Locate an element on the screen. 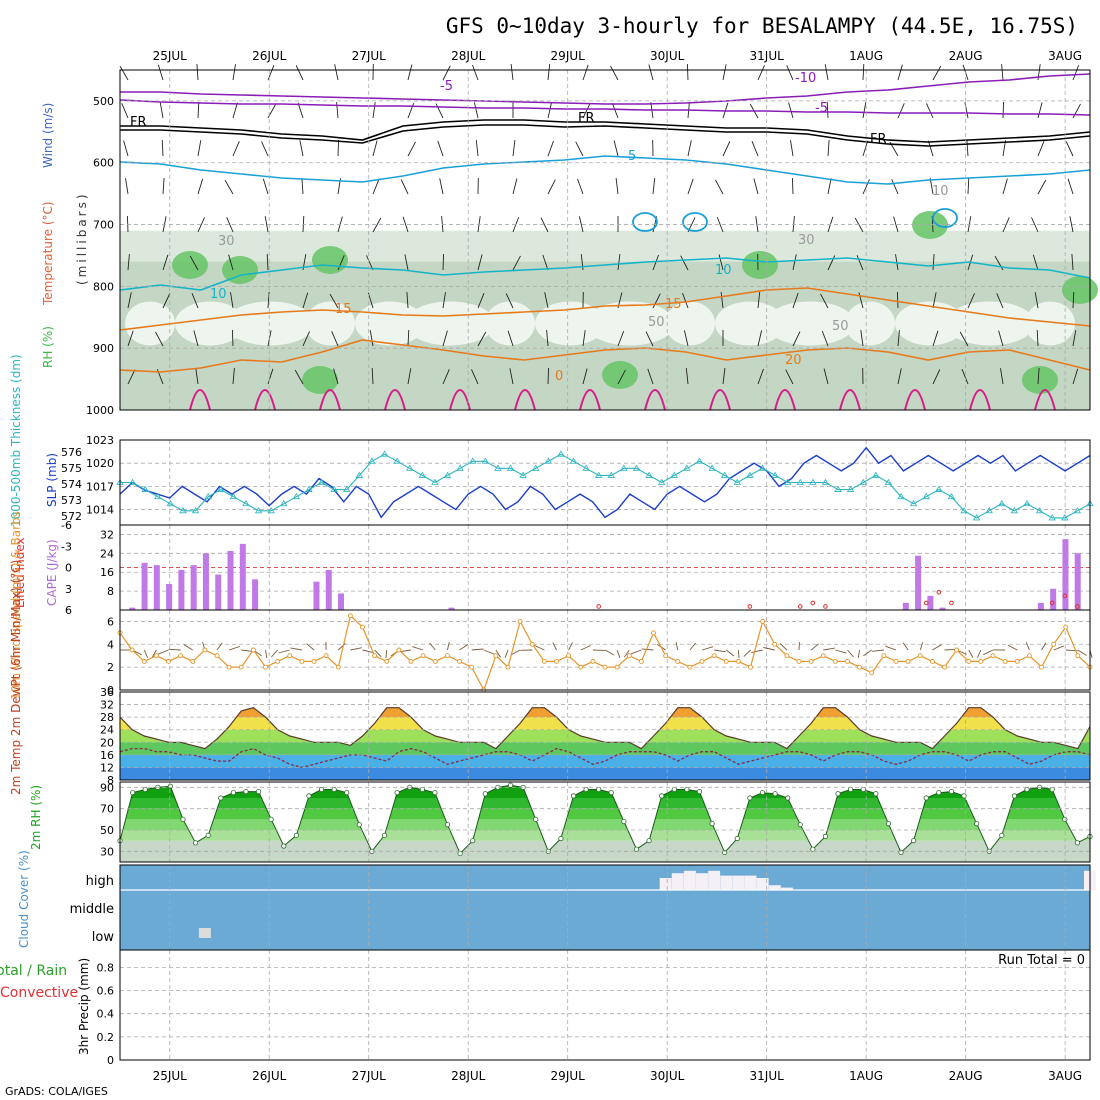 This screenshot has width=1100, height=1100. cloud-label: Cloud Cover (%) is located at coordinates (24, 899).